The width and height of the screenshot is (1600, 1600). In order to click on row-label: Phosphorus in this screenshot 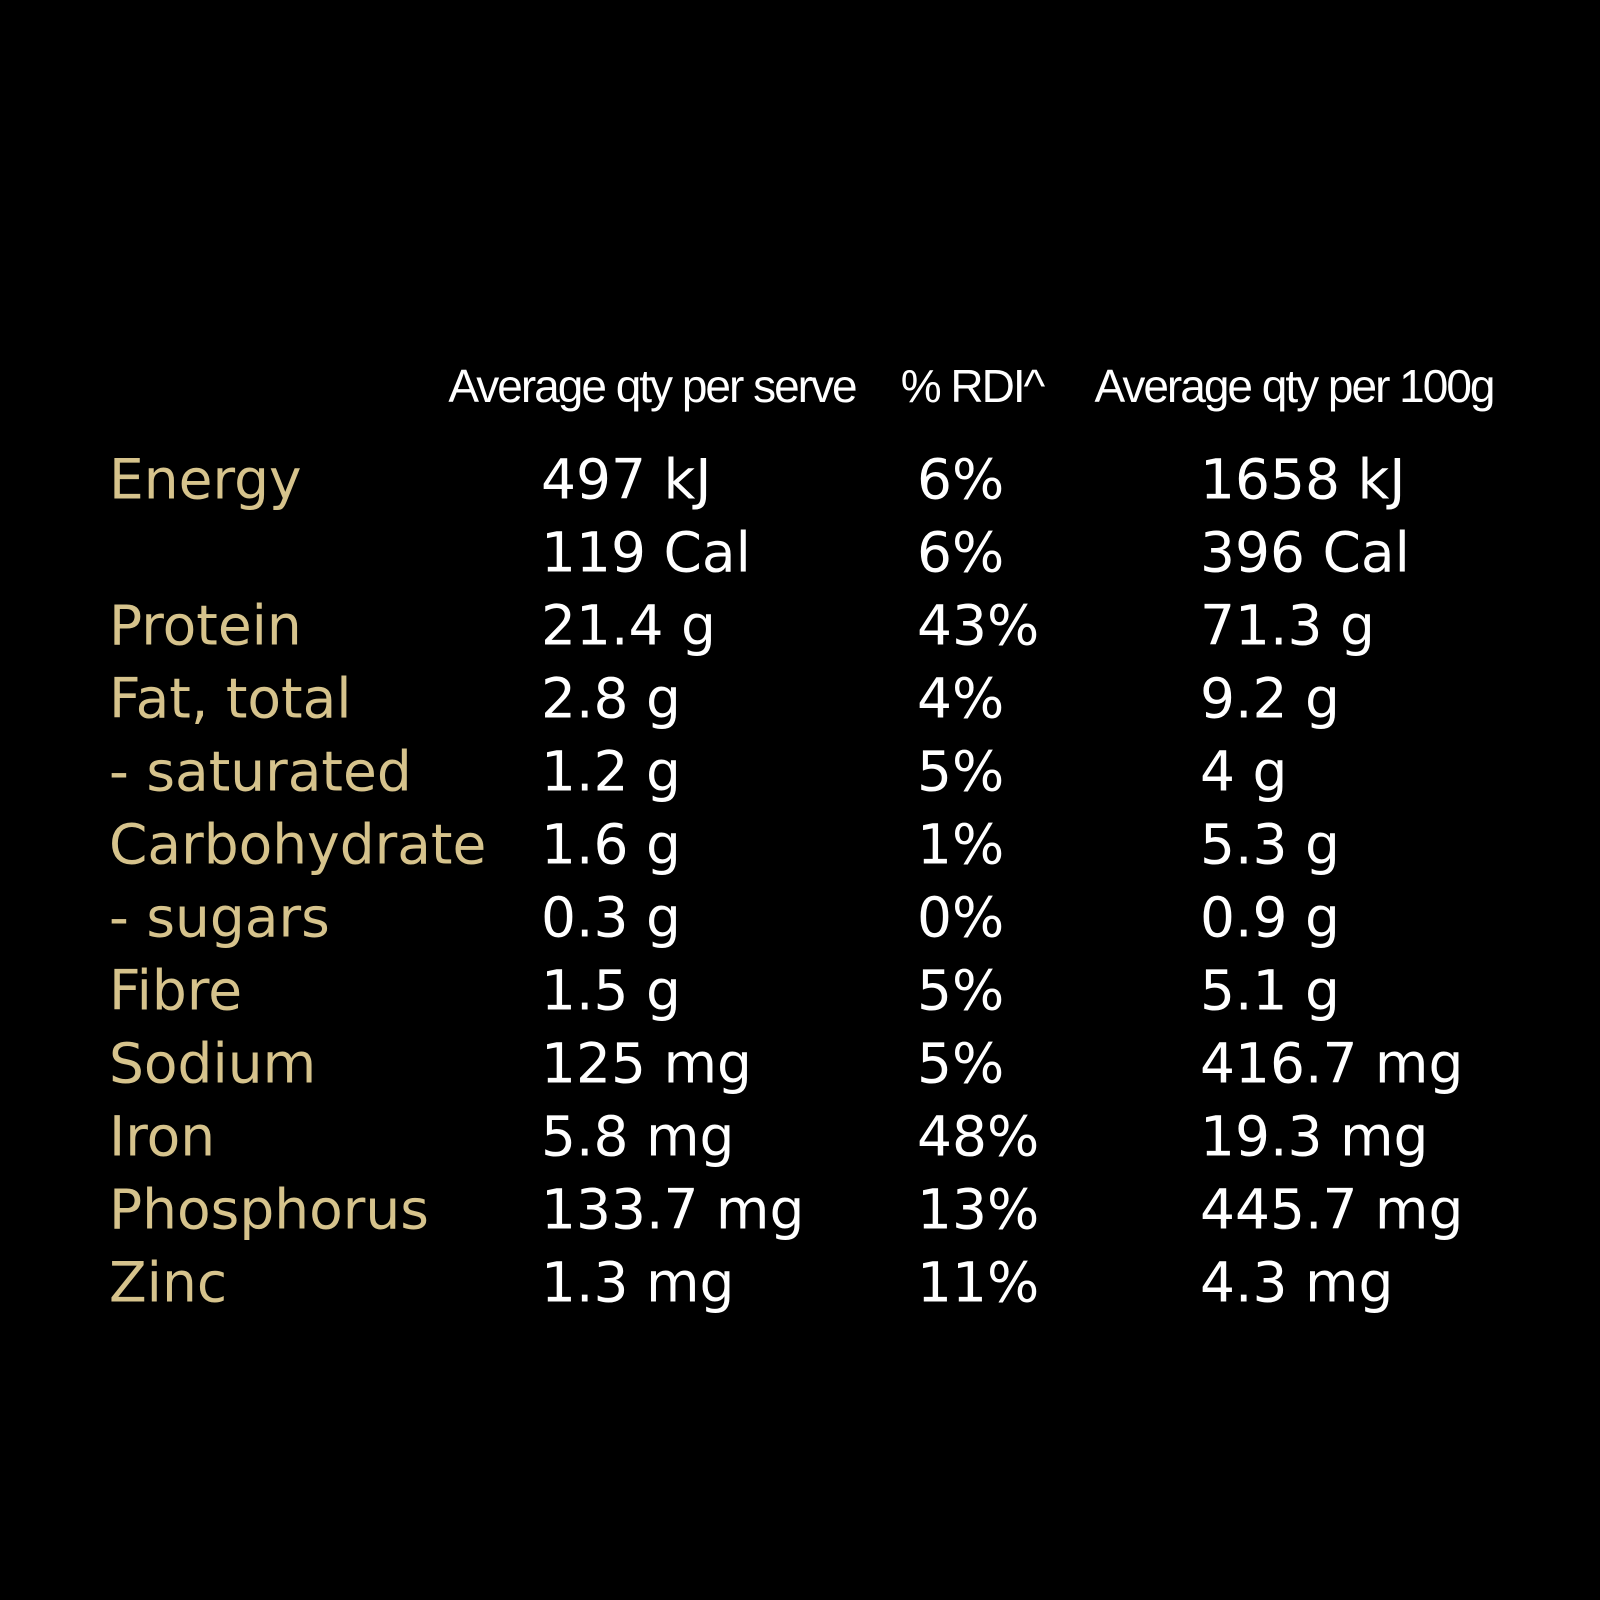, I will do `click(269, 1209)`.